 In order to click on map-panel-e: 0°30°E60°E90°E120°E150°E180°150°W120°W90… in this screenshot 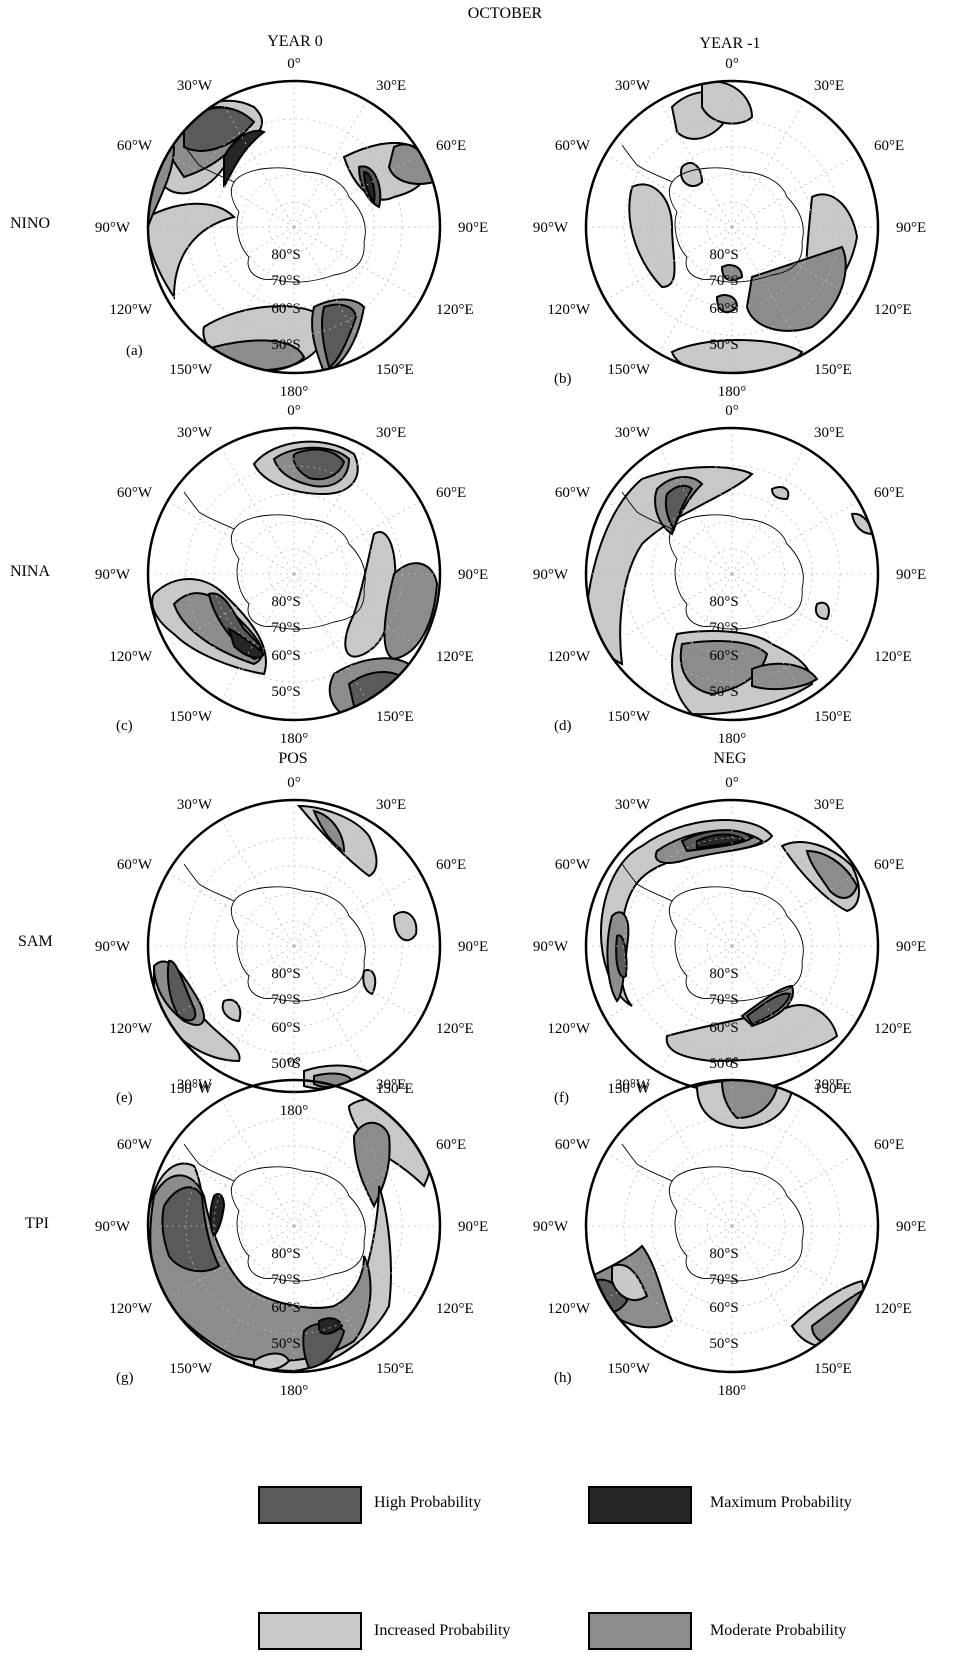, I will do `click(291, 947)`.